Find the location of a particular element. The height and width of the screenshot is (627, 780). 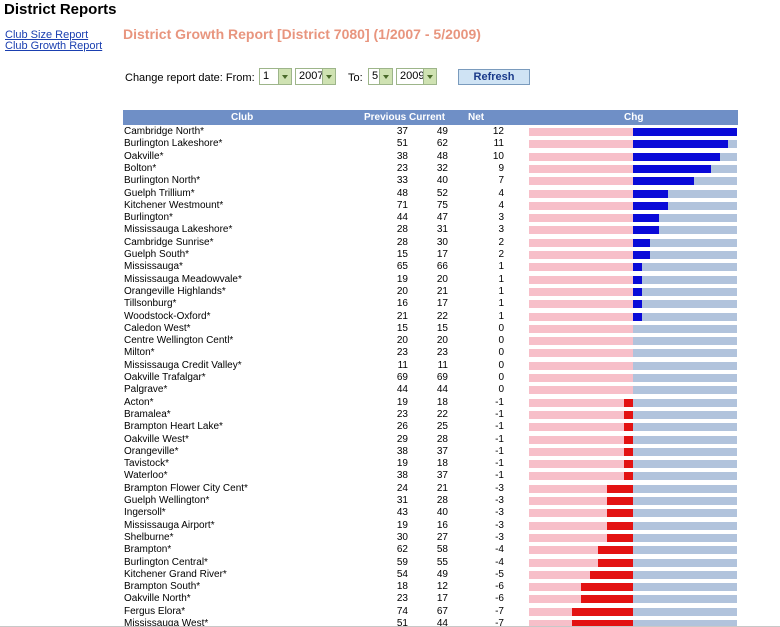

to-year-select: 2009 is located at coordinates (416, 76).